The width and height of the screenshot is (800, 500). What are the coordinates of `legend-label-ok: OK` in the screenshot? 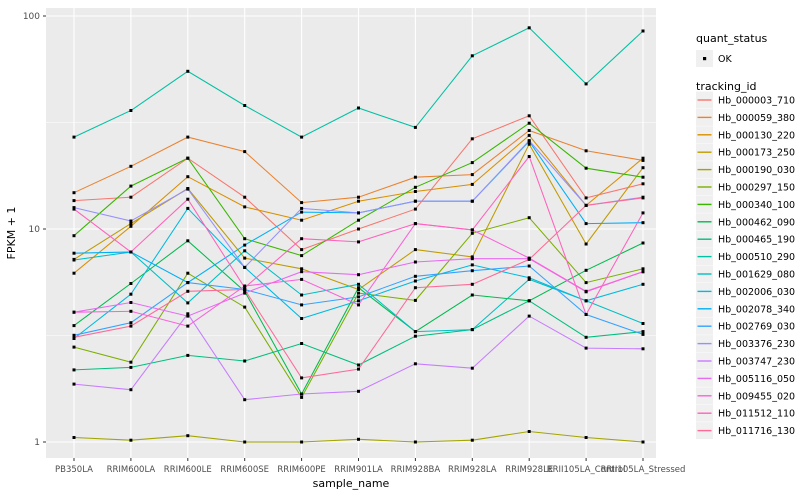 It's located at (725, 59).